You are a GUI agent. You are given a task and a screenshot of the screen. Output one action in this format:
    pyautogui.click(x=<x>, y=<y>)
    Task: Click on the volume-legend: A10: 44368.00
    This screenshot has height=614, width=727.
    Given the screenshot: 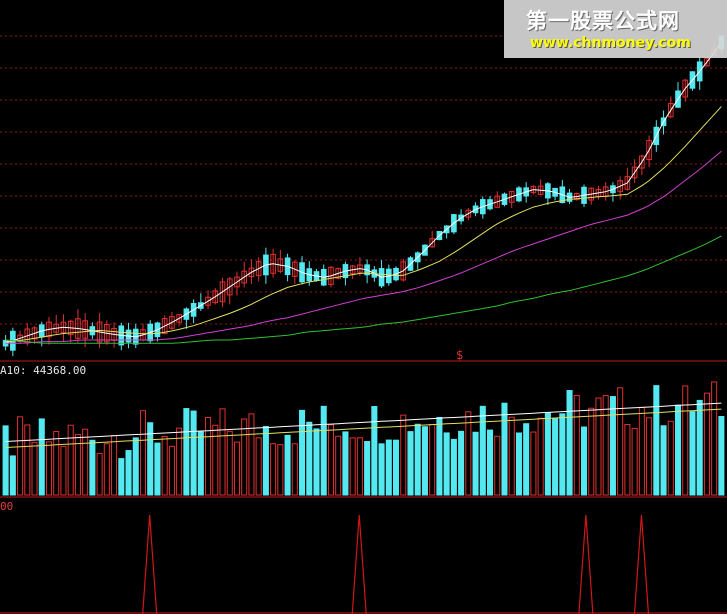 What is the action you would take?
    pyautogui.click(x=43, y=370)
    